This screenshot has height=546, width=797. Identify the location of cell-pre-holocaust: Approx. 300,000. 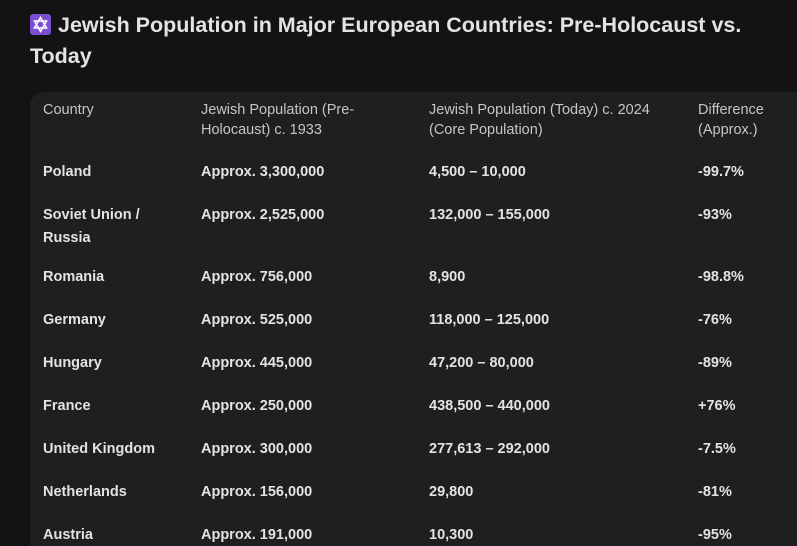
(257, 449).